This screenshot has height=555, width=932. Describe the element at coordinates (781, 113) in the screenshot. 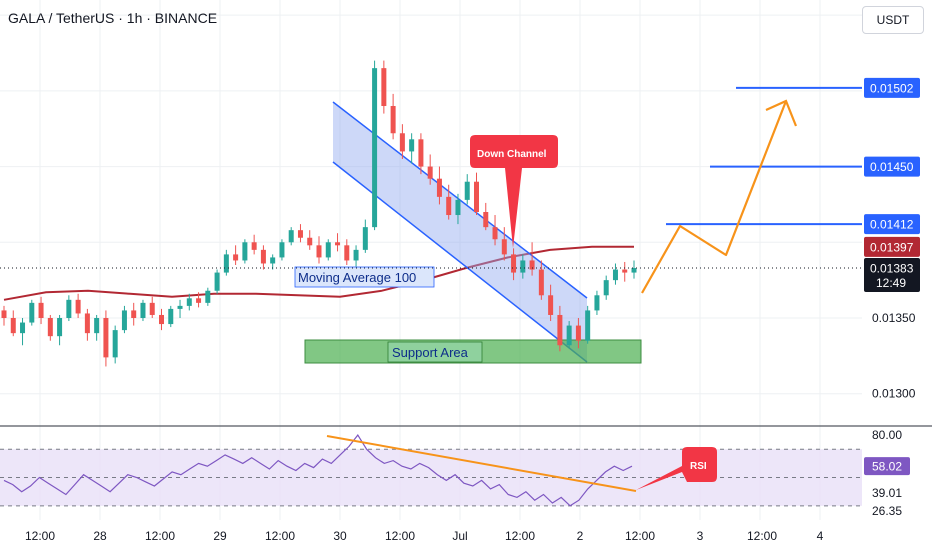

I see `projection-arrowhead` at that location.